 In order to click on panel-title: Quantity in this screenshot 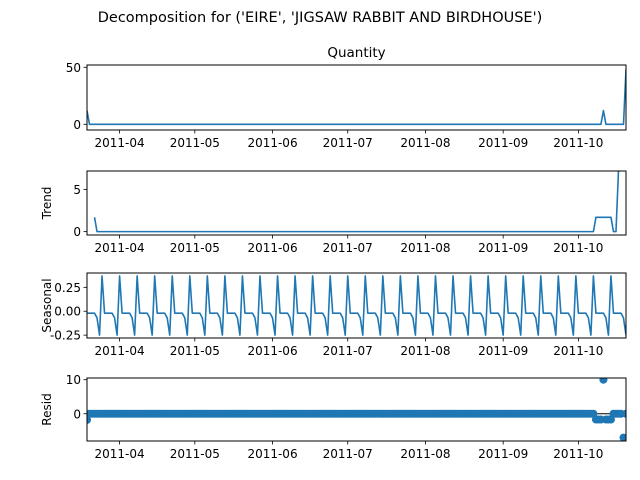, I will do `click(356, 53)`.